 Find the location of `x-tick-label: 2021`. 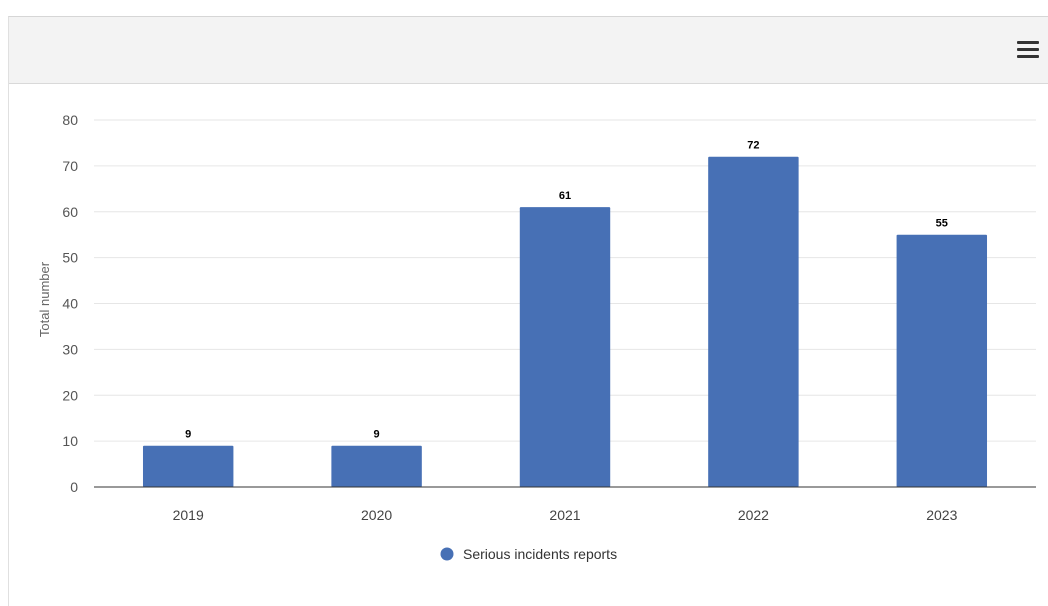

x-tick-label: 2021 is located at coordinates (564, 515).